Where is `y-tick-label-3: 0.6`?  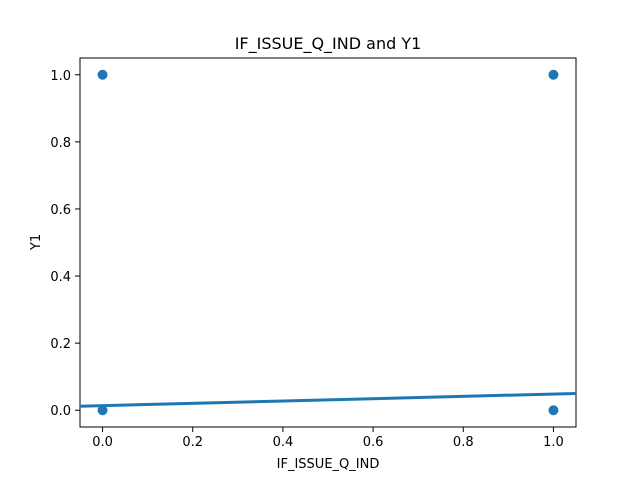
y-tick-label-3: 0.6 is located at coordinates (60, 210).